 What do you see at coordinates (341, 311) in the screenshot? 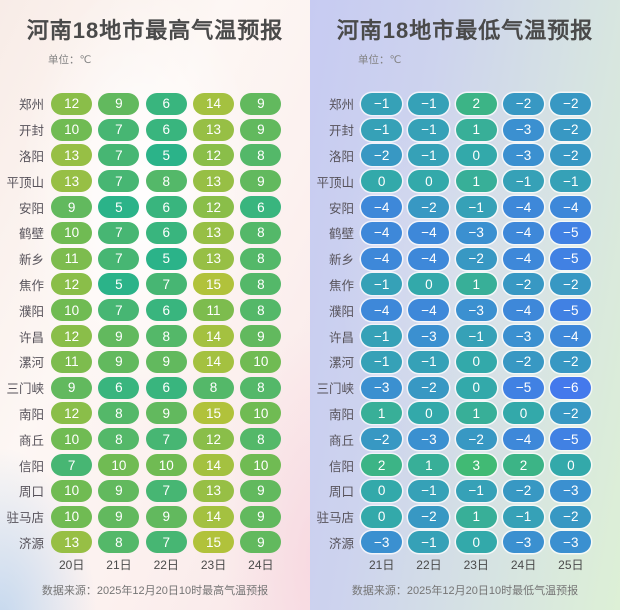
I see `city-label: 濮阳` at bounding box center [341, 311].